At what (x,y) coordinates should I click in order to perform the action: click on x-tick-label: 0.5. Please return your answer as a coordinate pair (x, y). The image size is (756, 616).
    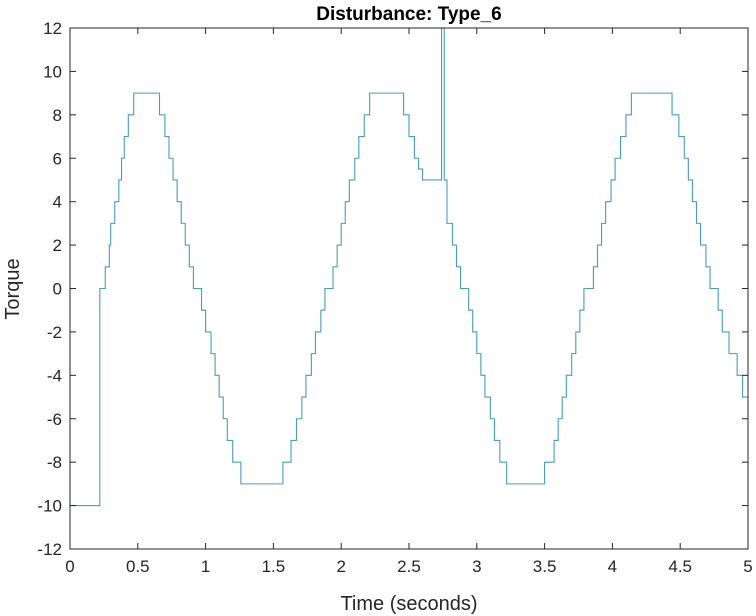
    Looking at the image, I should click on (138, 566).